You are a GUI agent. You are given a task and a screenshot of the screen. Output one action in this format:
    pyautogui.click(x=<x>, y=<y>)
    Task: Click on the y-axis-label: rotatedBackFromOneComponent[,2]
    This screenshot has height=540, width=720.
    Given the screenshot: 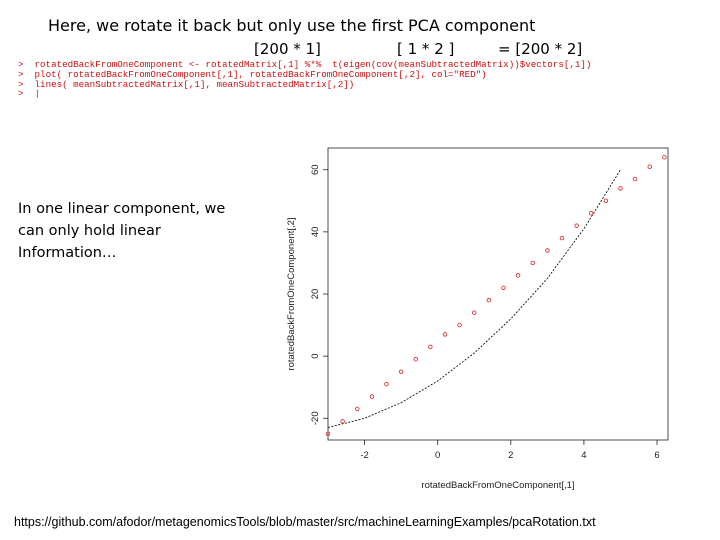 What is the action you would take?
    pyautogui.click(x=291, y=293)
    